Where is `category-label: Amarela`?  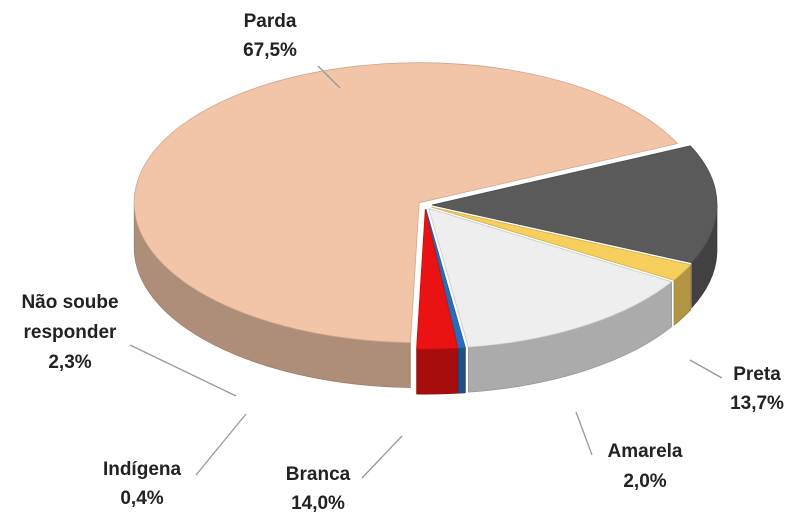 category-label: Amarela is located at coordinates (645, 451).